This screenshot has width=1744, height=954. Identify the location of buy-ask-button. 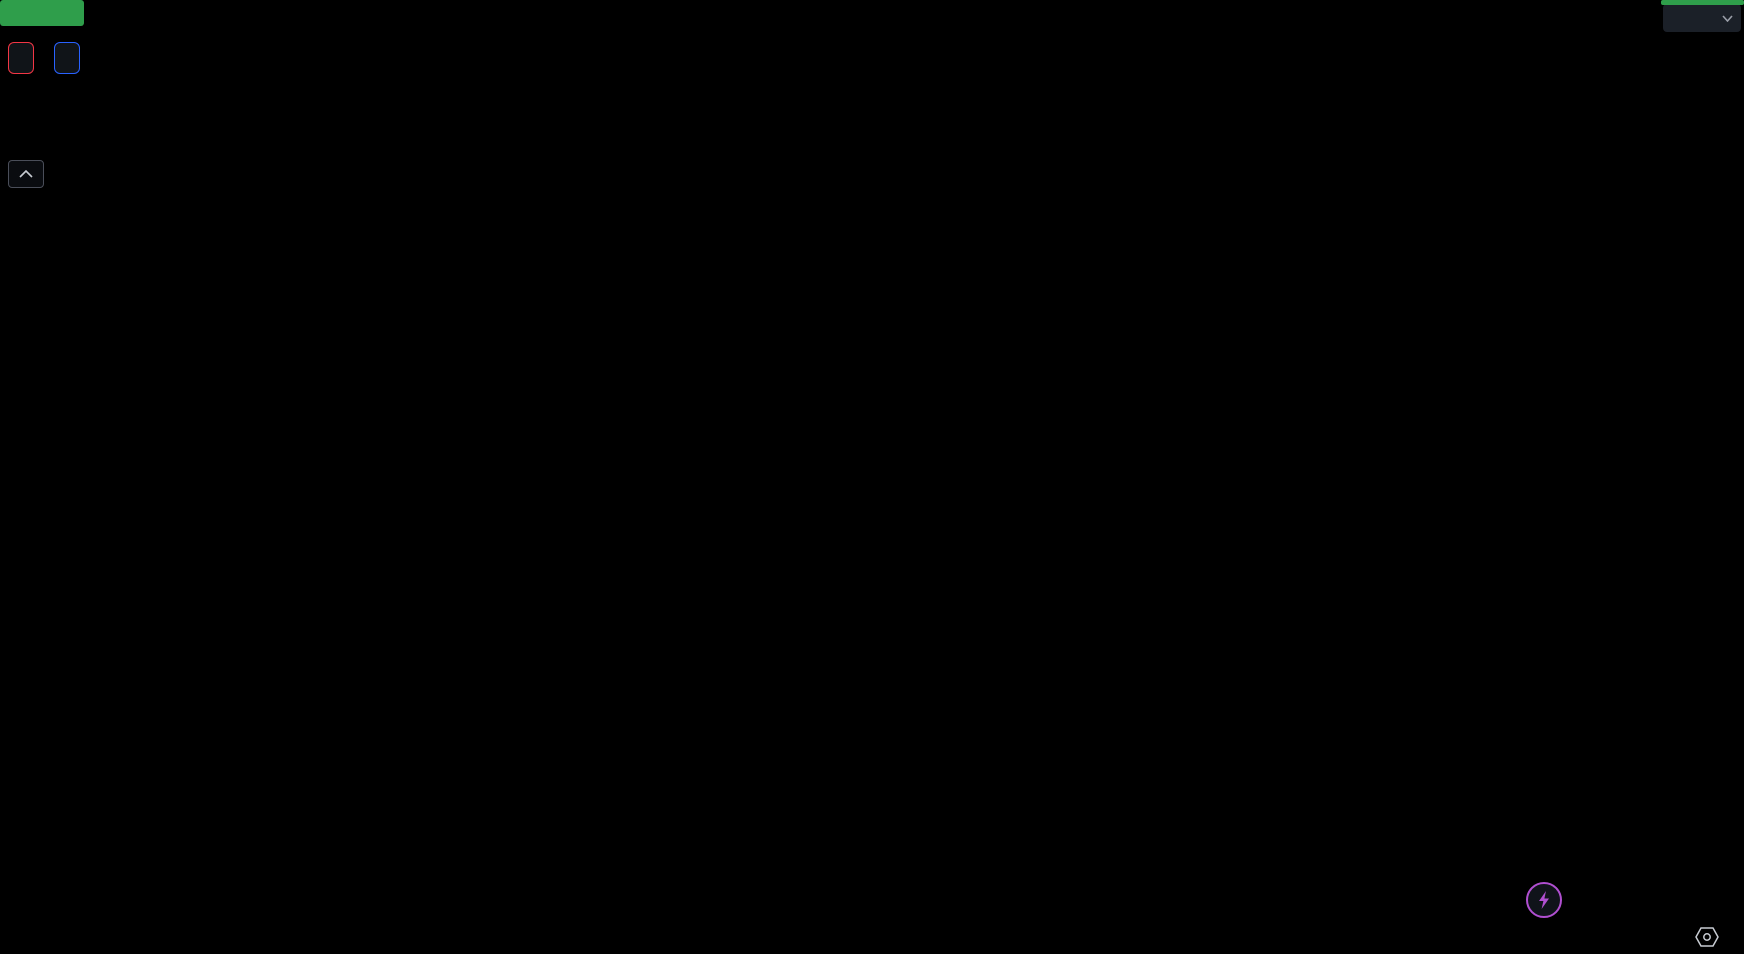
(67, 58).